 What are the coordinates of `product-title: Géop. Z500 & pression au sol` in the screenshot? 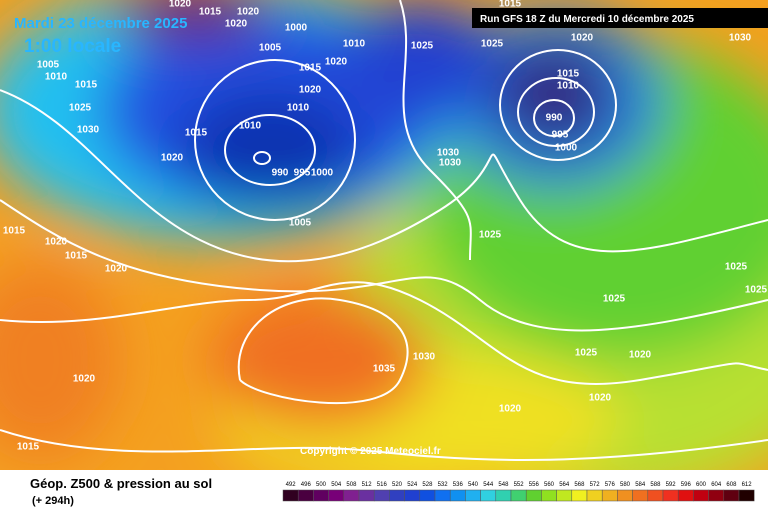 It's located at (121, 483).